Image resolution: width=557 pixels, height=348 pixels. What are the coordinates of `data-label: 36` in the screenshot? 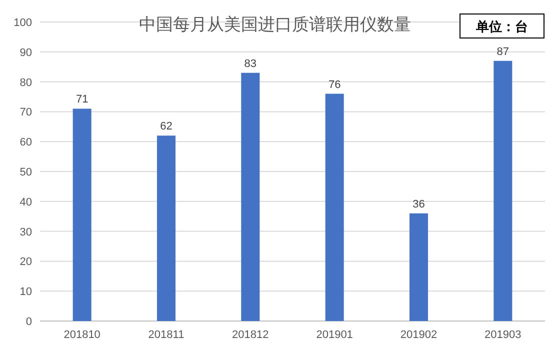 It's located at (418, 204).